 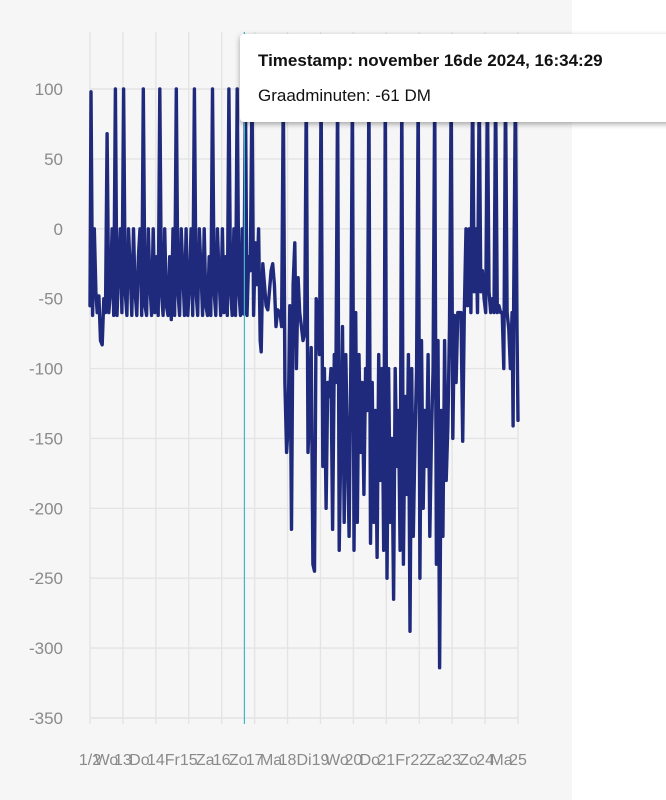 What do you see at coordinates (46, 648) in the screenshot?
I see `y-tick-label: -300` at bounding box center [46, 648].